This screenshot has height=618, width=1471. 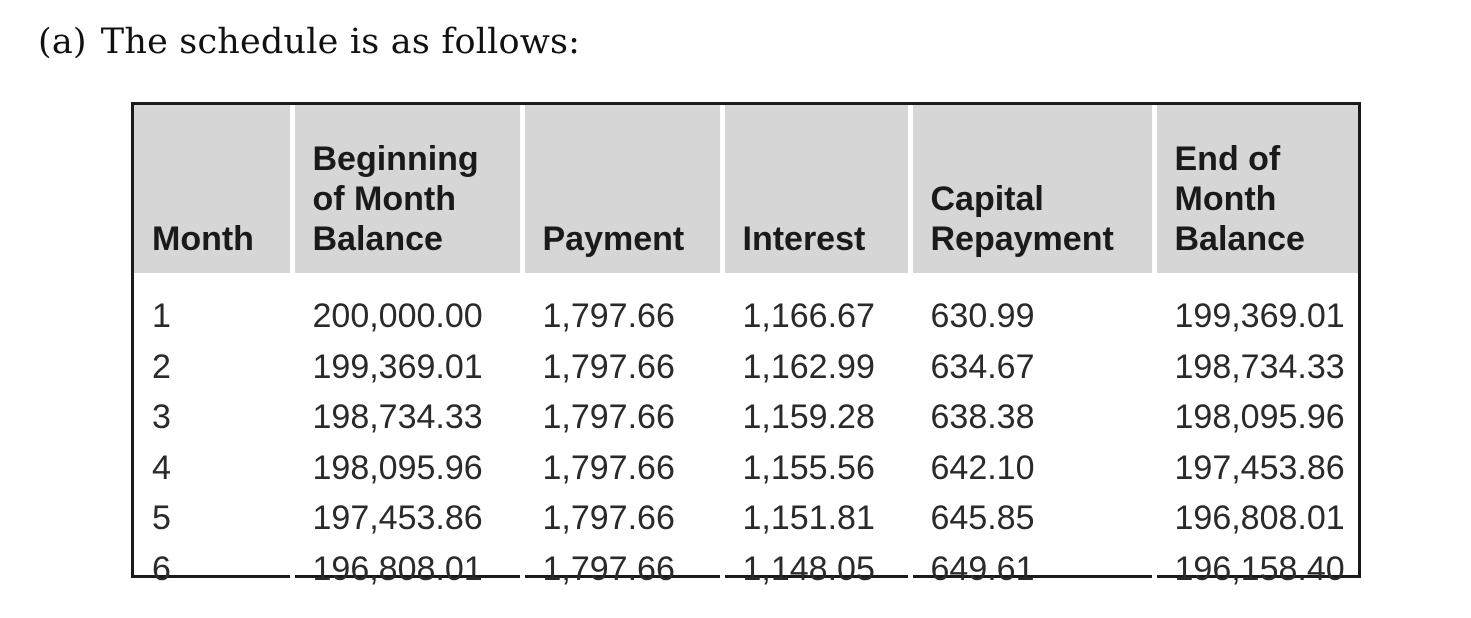 What do you see at coordinates (1254, 307) in the screenshot?
I see `cell-end-balance: 199,369.01` at bounding box center [1254, 307].